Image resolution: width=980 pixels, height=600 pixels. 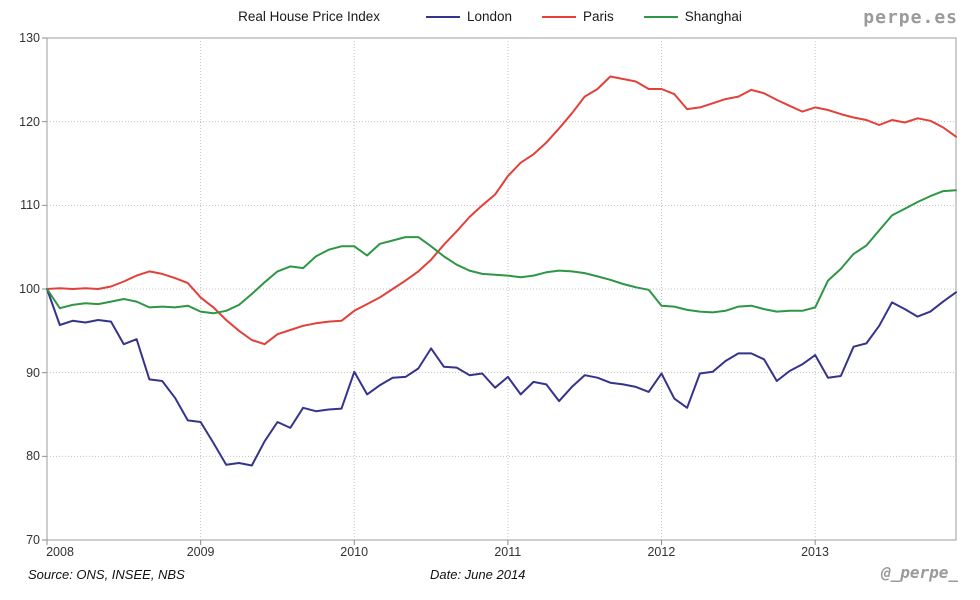 What do you see at coordinates (815, 552) in the screenshot?
I see `x-tick-label-2013: 2013` at bounding box center [815, 552].